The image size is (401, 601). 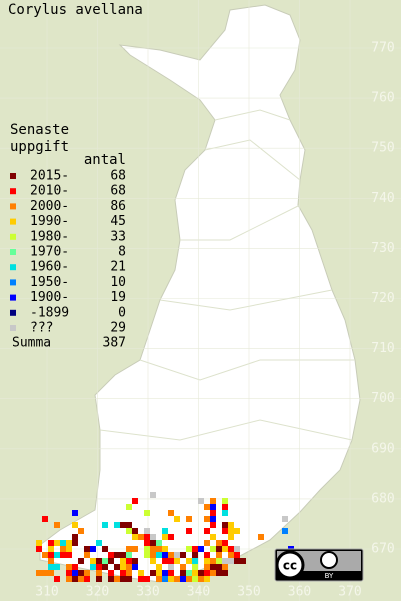 What do you see at coordinates (31, 343) in the screenshot?
I see `total-label: Summa` at bounding box center [31, 343].